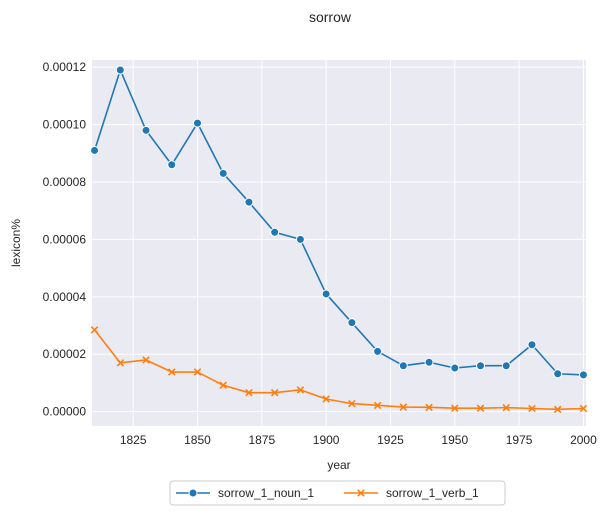  Describe the element at coordinates (65, 412) in the screenshot. I see `y-tick-label: 0.00000` at that location.